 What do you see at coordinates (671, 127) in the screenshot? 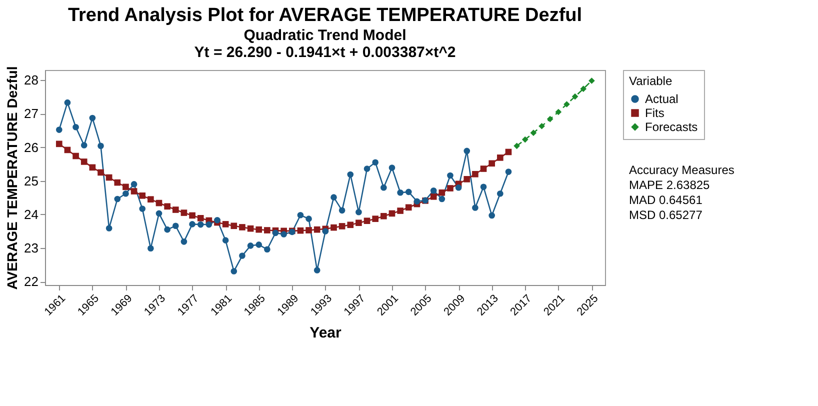
I see `legend-label: Forecasts` at bounding box center [671, 127].